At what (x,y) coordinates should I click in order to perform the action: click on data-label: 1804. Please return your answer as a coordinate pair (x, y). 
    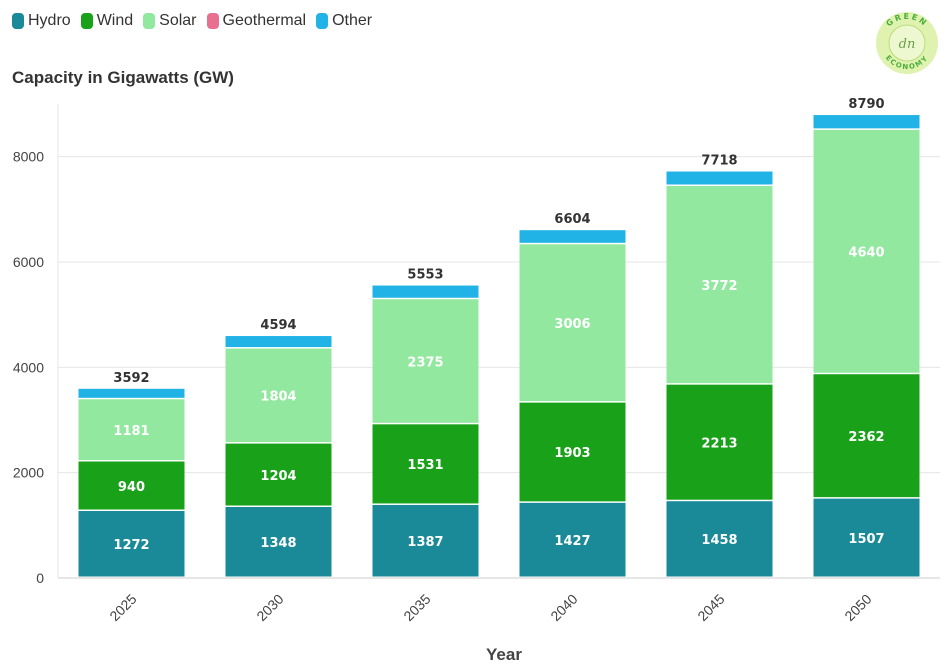
    Looking at the image, I should click on (278, 397).